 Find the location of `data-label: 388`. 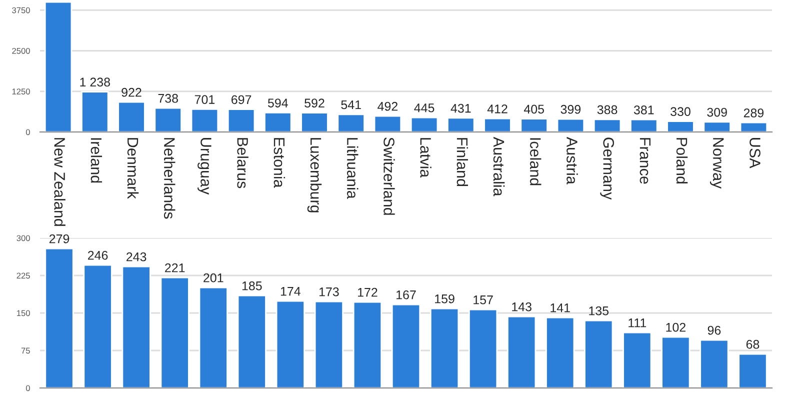

data-label: 388 is located at coordinates (607, 109).